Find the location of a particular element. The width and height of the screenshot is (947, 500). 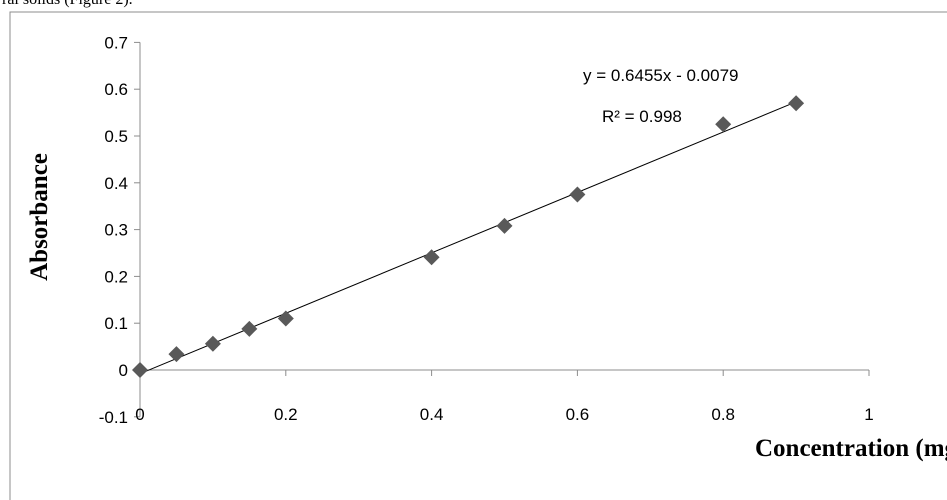

caption-fragment: ral solids (Figure 2). is located at coordinates (67, 4).